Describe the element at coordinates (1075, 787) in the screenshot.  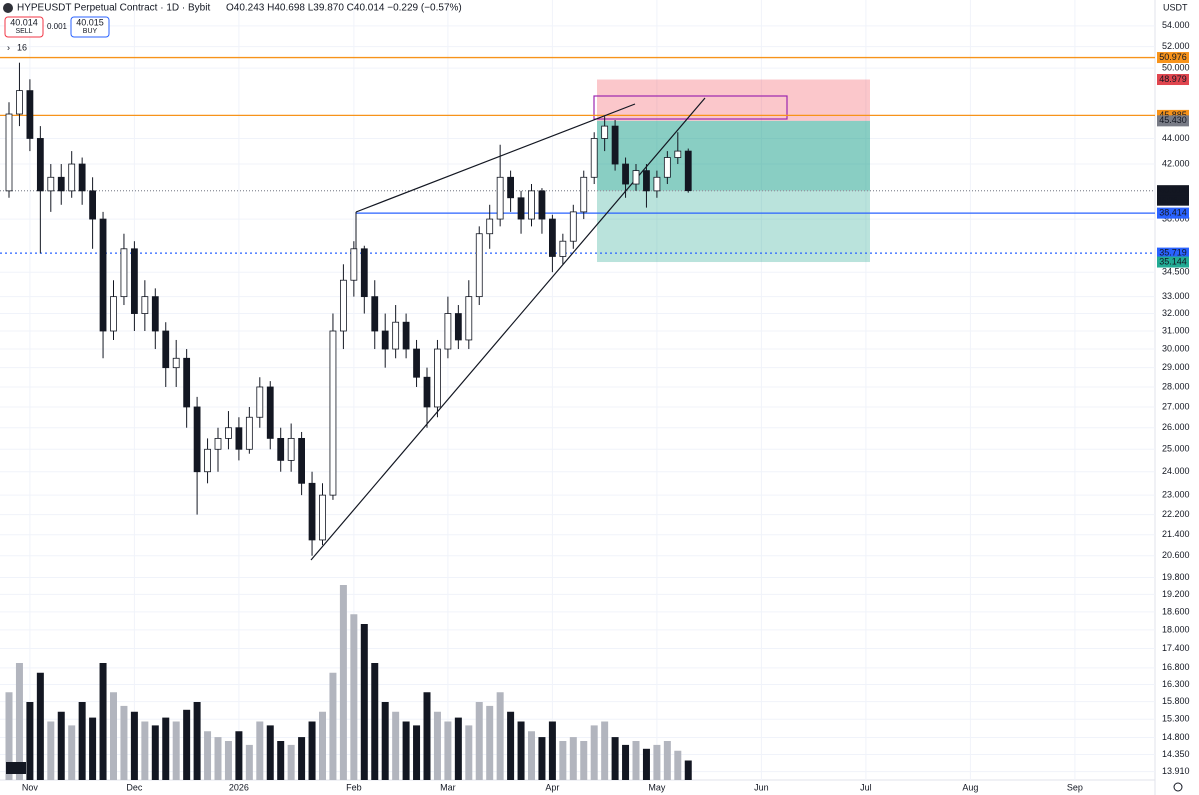
I see `x-tick-label: Sep` at that location.